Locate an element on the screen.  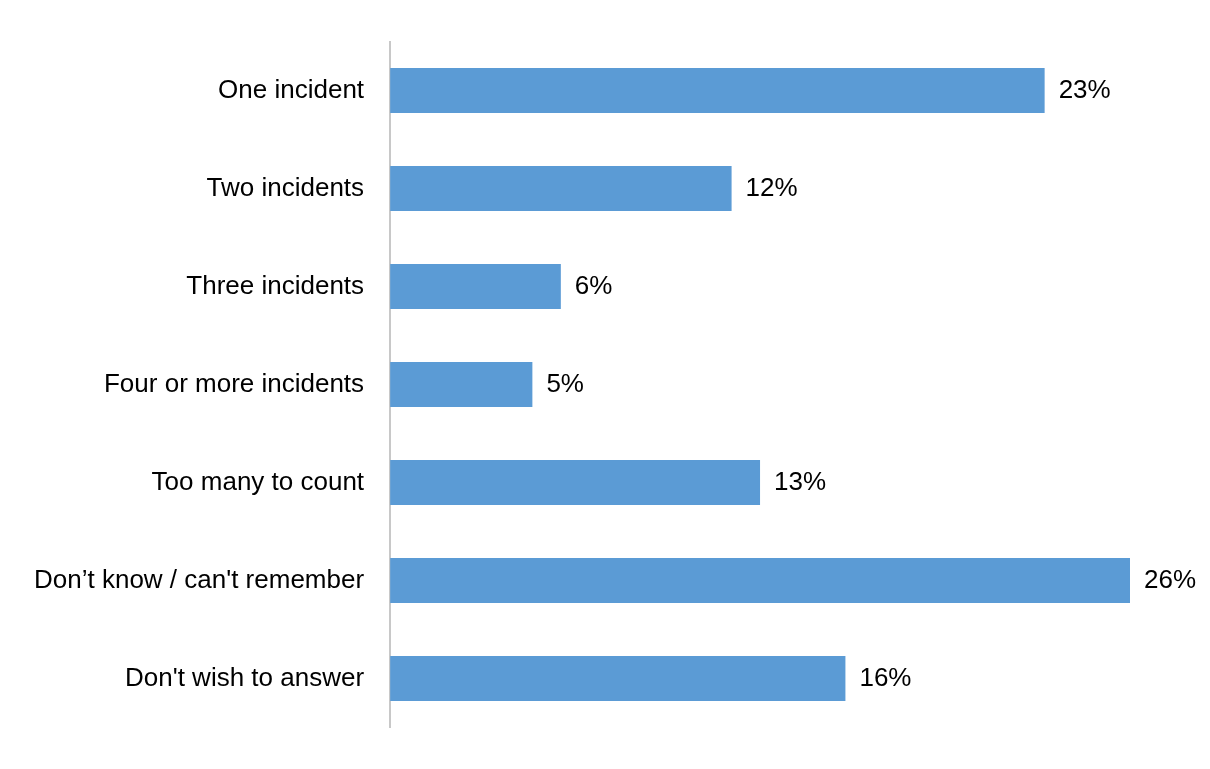
y-tick-label: Three incidents is located at coordinates (275, 284).